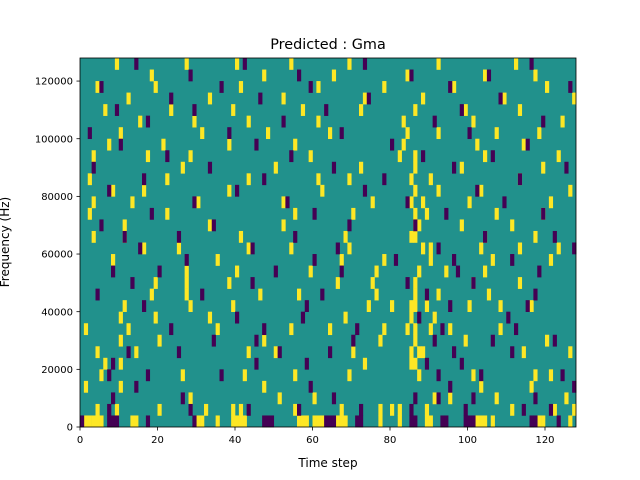  Describe the element at coordinates (544, 440) in the screenshot. I see `x-tick-label: 120` at that location.